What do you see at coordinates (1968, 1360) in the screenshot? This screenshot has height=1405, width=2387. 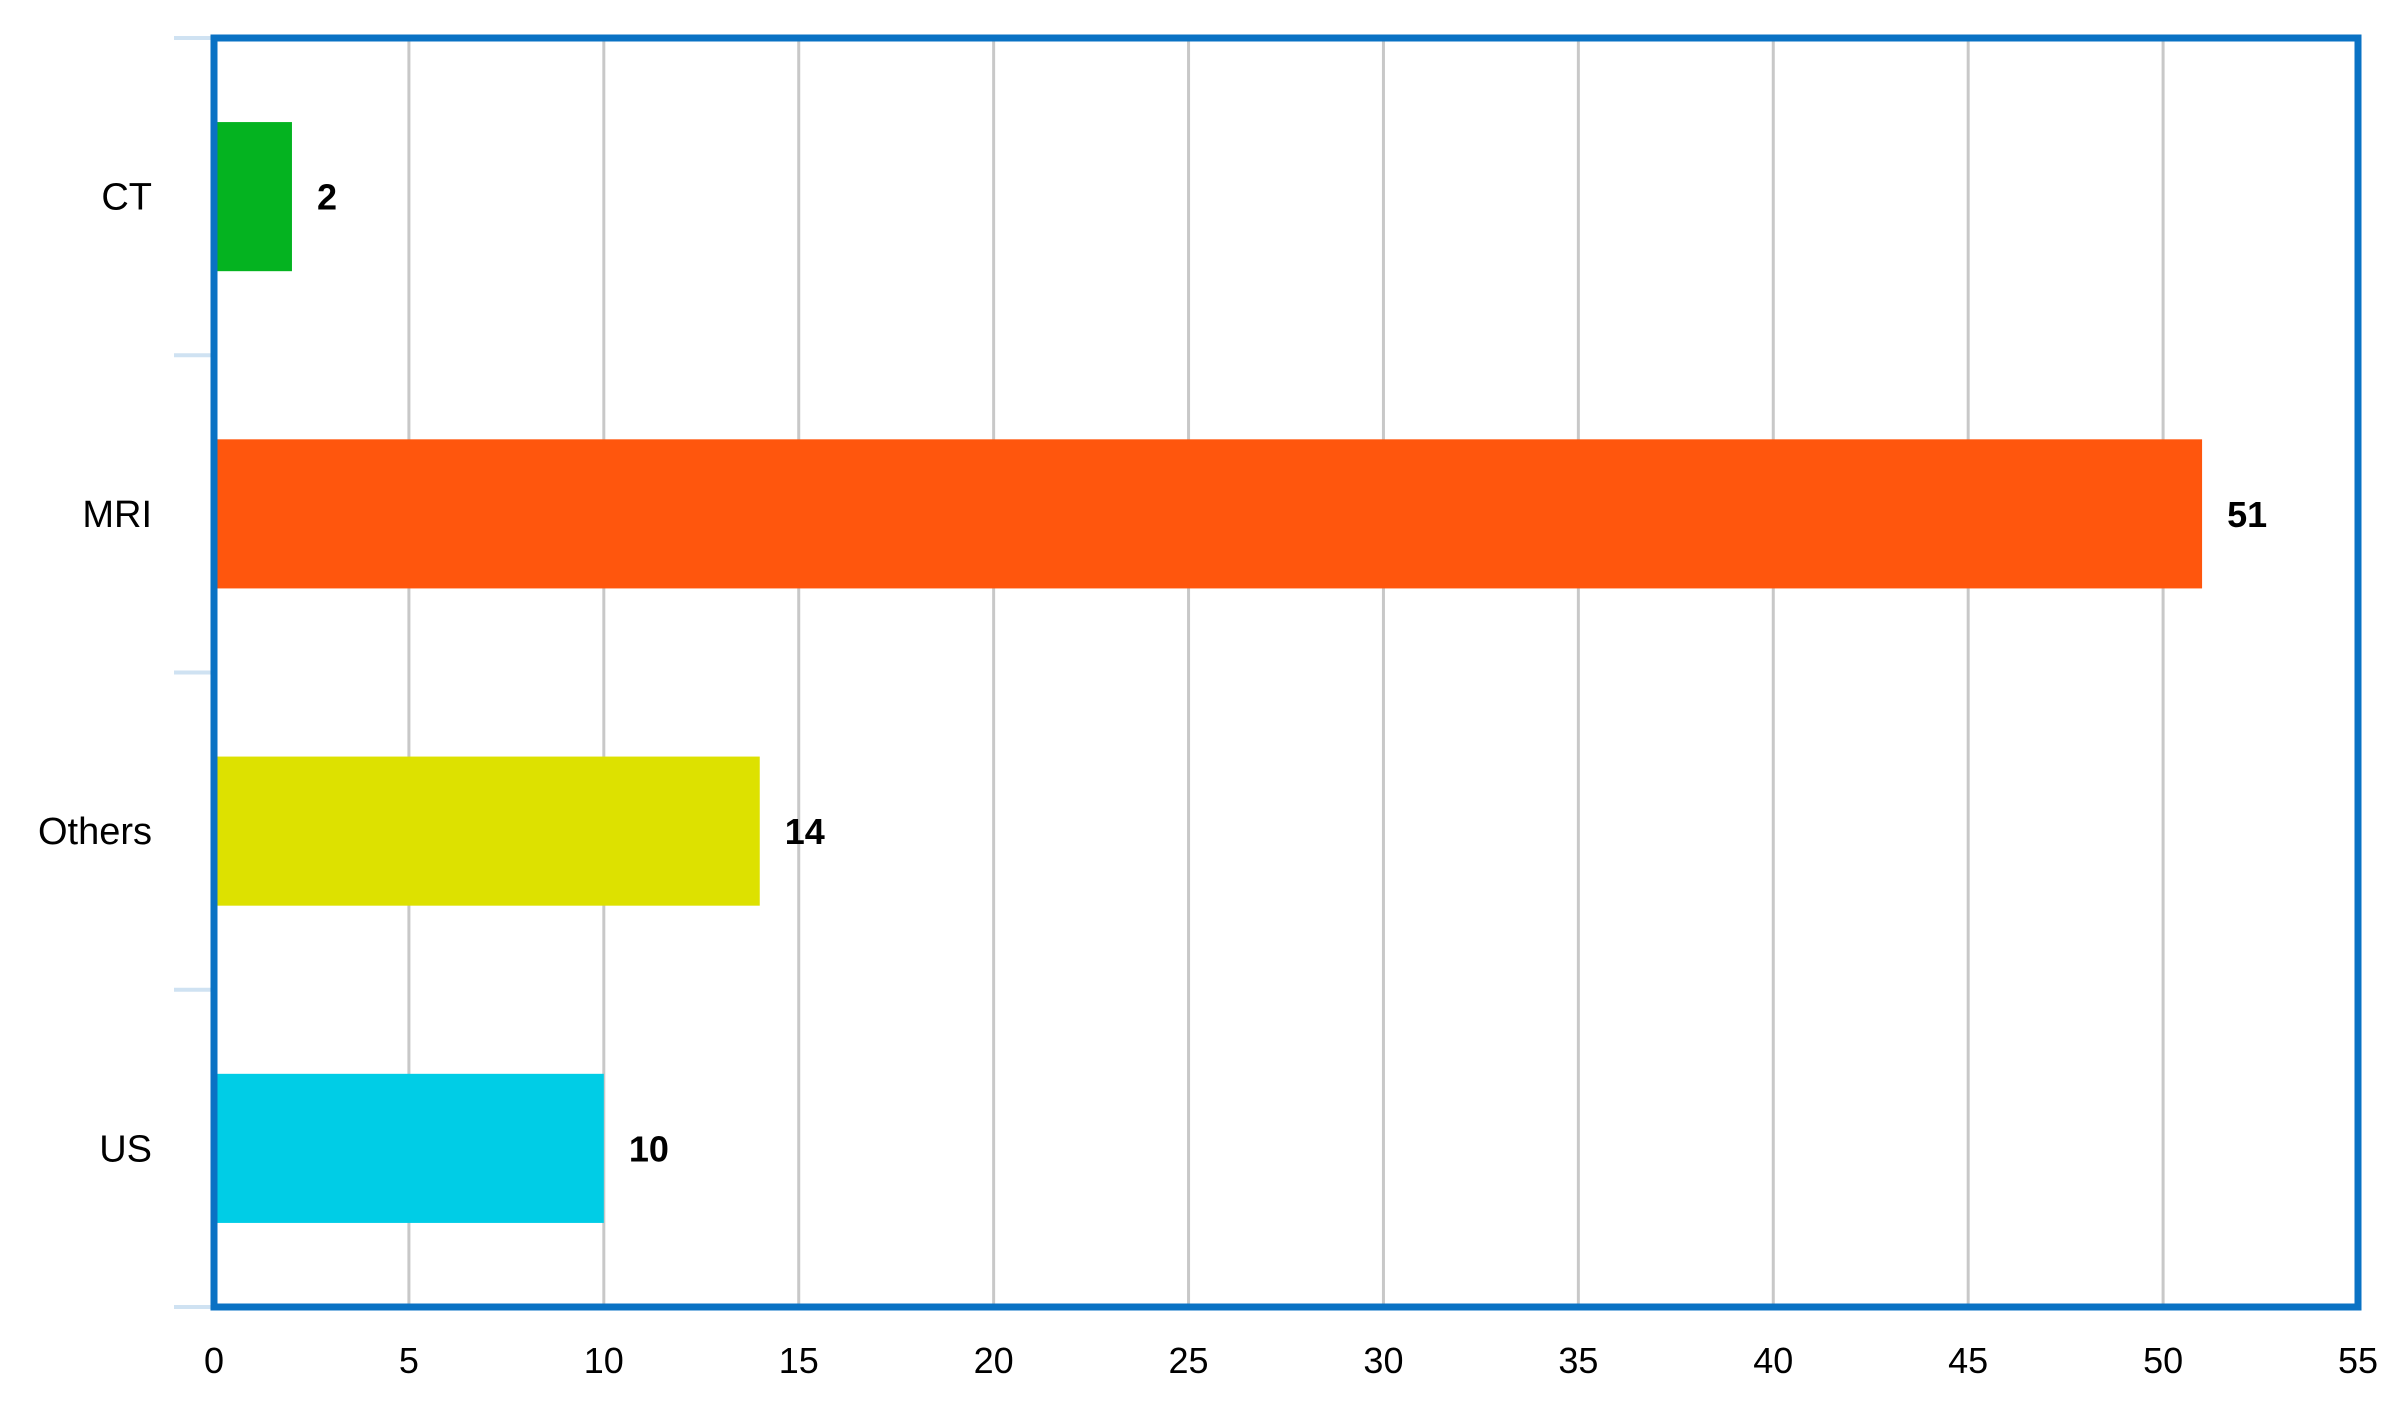 I see `x-tick-label: 45` at bounding box center [1968, 1360].